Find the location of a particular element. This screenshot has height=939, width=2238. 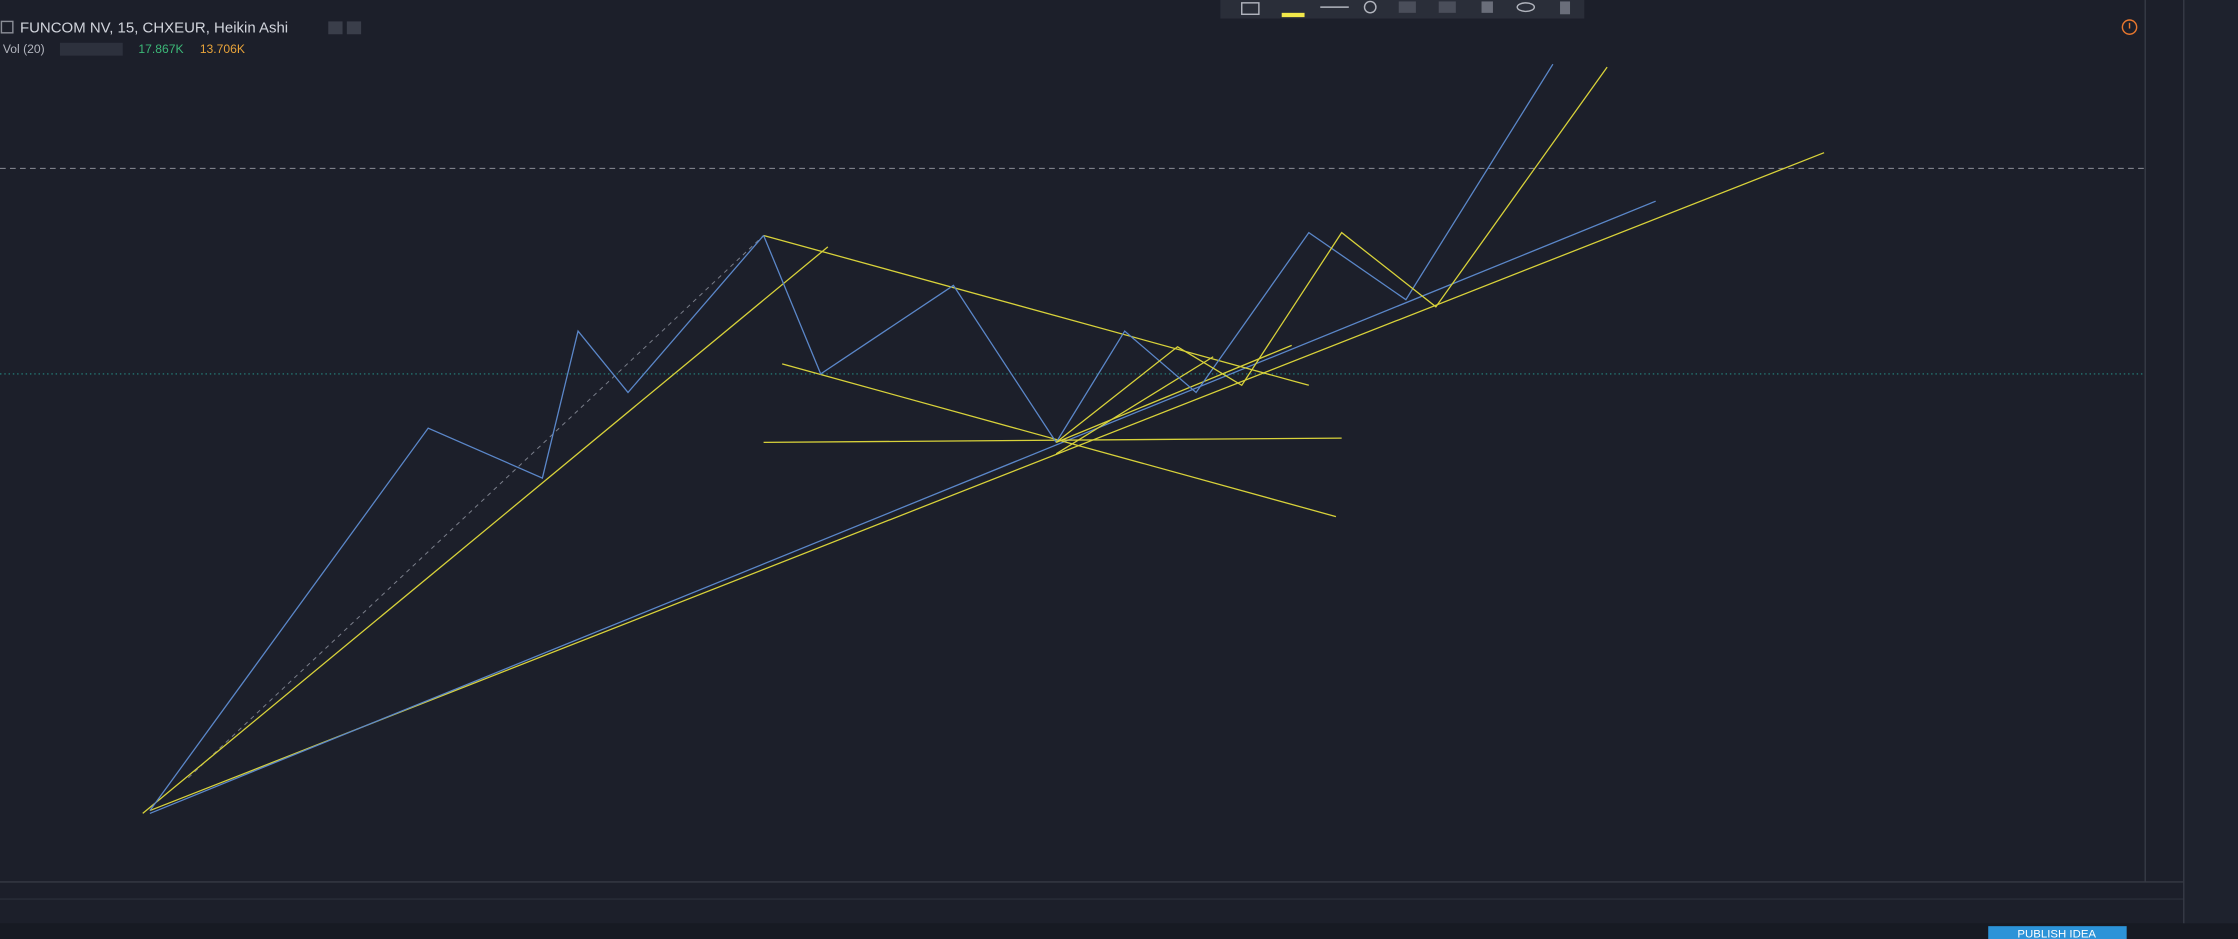

collapse-icon is located at coordinates (7, 27).